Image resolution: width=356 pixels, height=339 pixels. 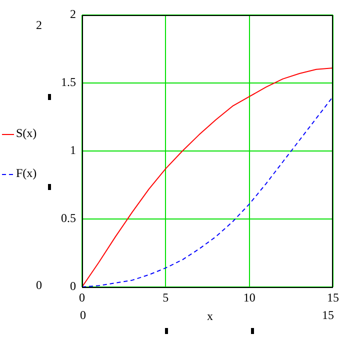 What do you see at coordinates (333, 297) in the screenshot?
I see `x-tick-label: 15` at bounding box center [333, 297].